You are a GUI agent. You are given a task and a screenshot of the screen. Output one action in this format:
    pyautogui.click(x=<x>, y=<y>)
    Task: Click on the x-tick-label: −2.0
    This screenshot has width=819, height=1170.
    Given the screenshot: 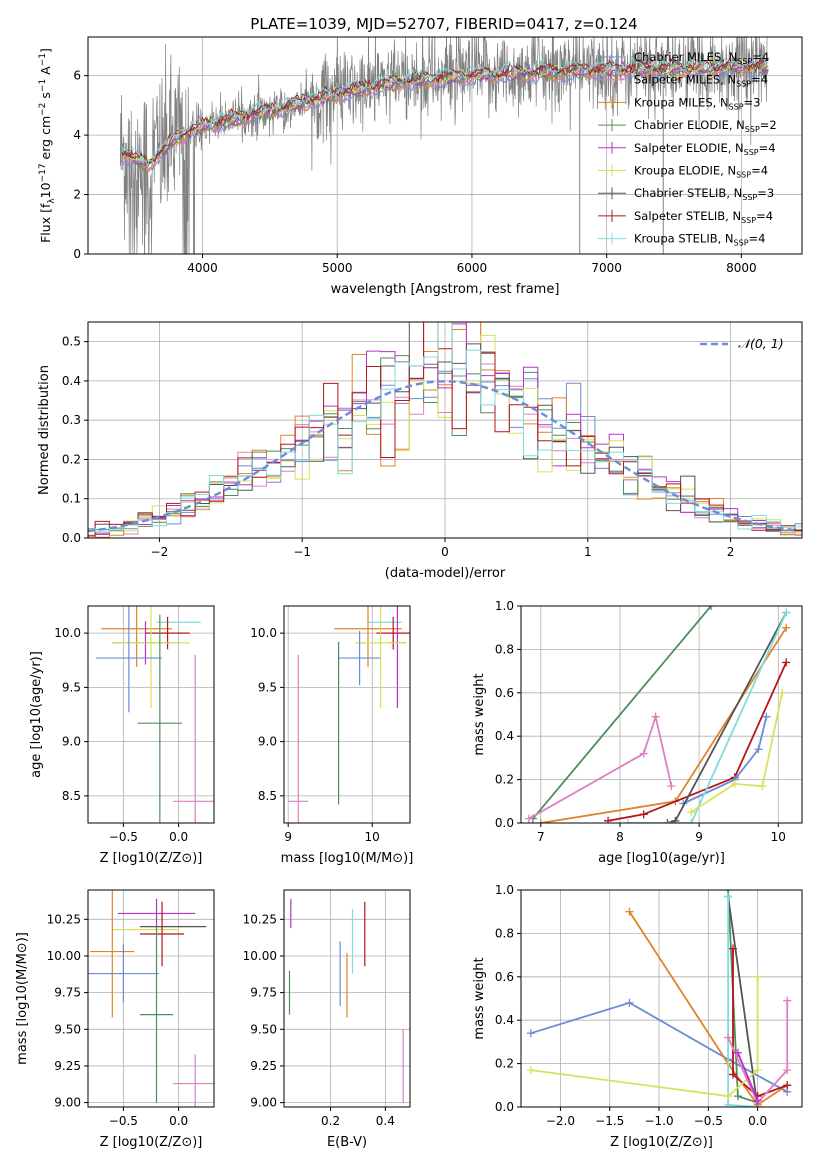 What is the action you would take?
    pyautogui.click(x=560, y=1121)
    